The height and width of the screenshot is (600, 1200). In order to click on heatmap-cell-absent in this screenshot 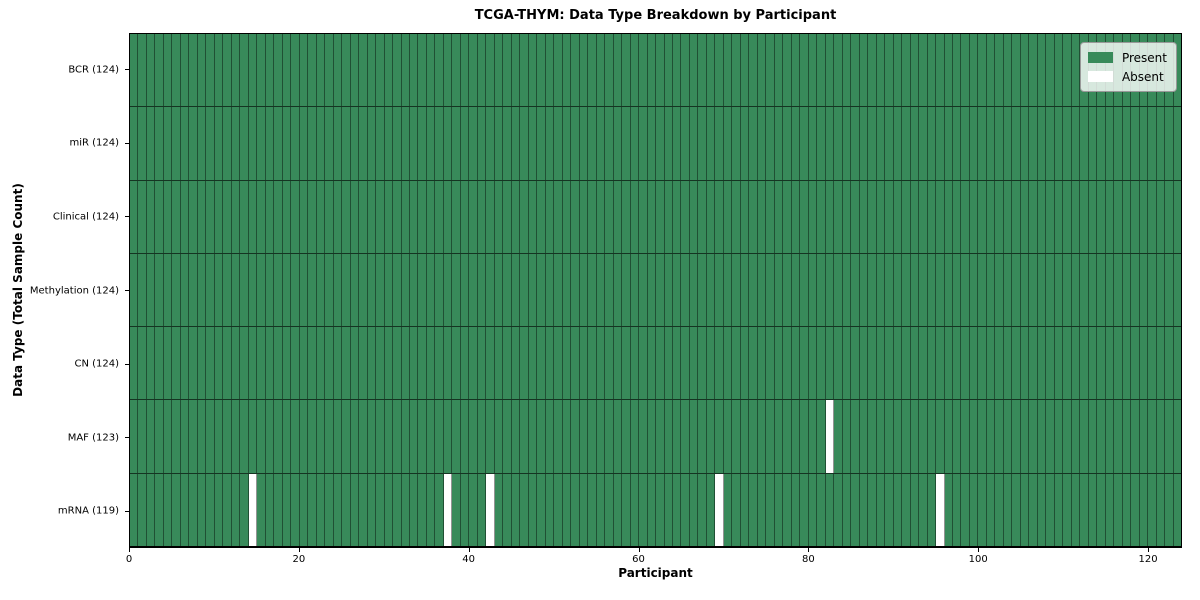, I will do `click(448, 509)`.